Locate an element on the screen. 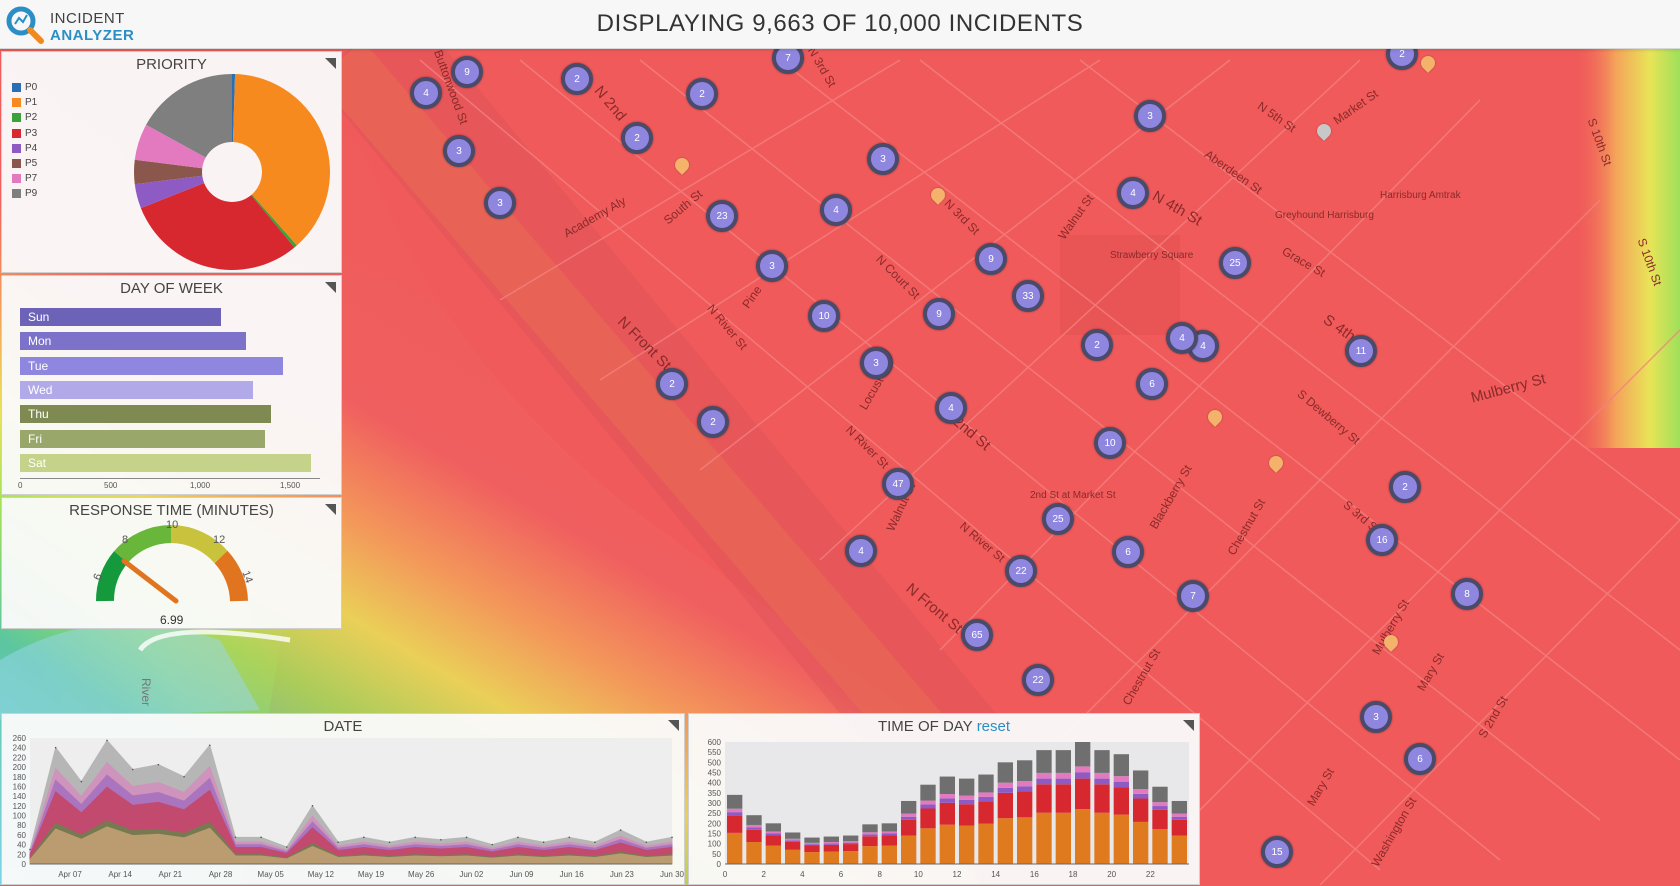 The image size is (1680, 886). pie-slice-p9 is located at coordinates (189, 116).